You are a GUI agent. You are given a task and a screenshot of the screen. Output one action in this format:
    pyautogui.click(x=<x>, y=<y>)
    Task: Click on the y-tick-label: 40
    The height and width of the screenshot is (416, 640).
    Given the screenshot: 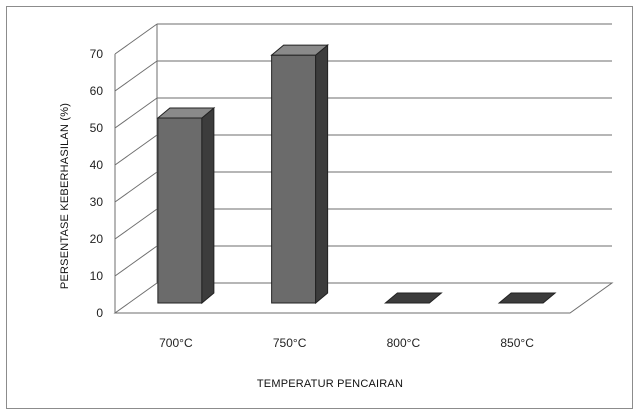 What is the action you would take?
    pyautogui.click(x=97, y=165)
    